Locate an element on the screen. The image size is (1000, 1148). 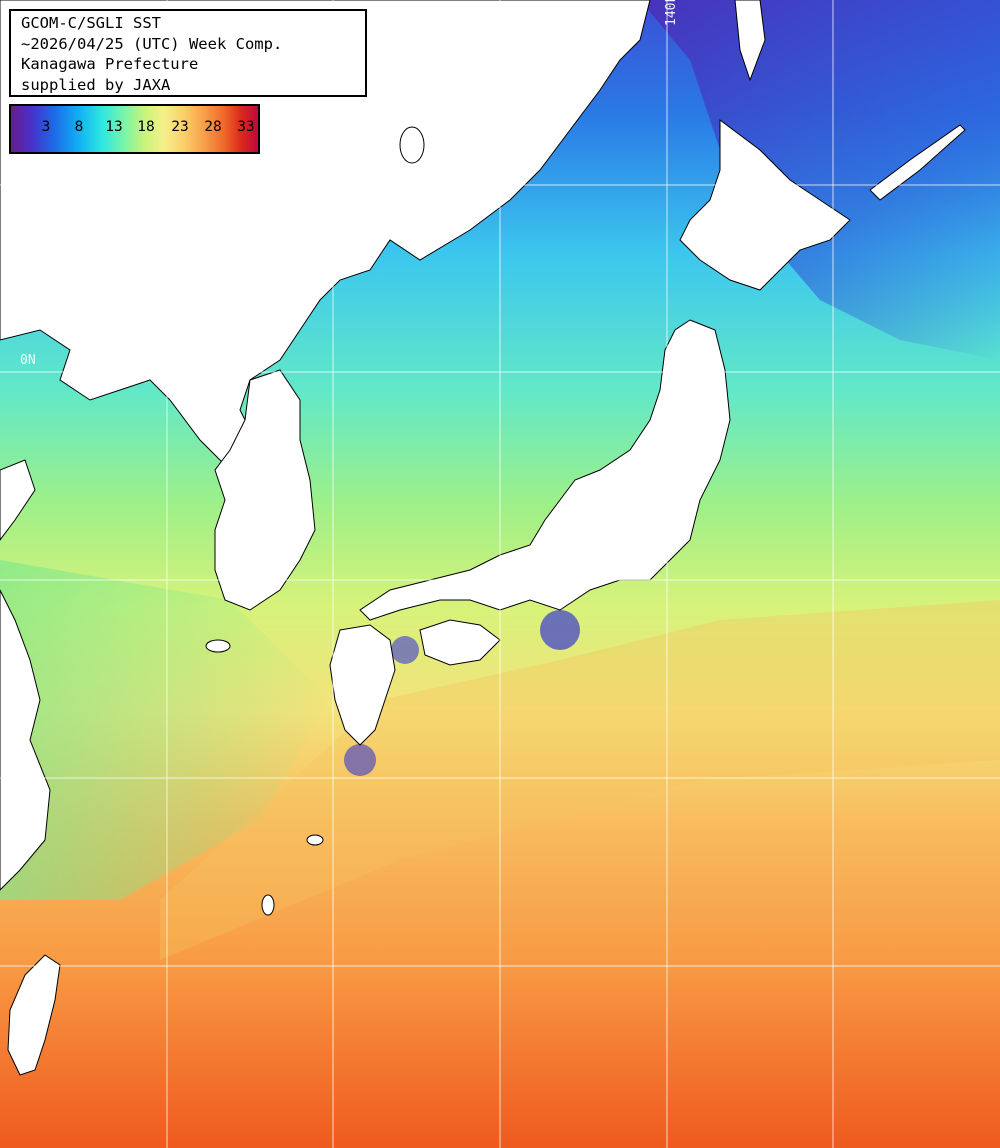
legend-tick: 8 is located at coordinates (79, 127).